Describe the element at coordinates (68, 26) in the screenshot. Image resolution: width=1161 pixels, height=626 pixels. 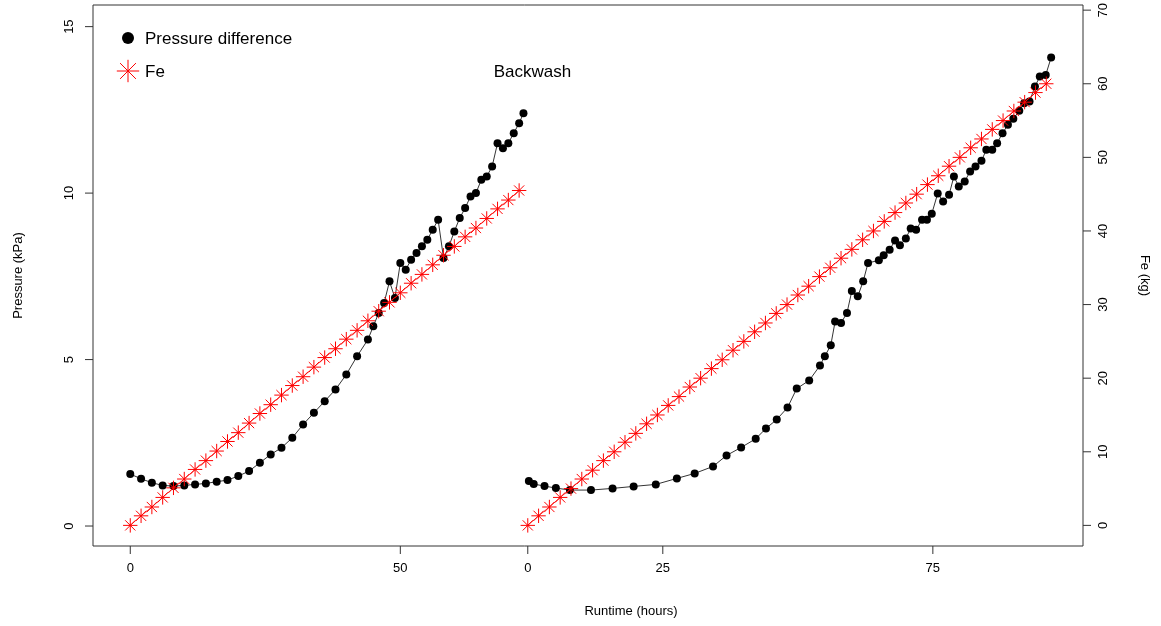
I see `y-tick-label: 15` at that location.